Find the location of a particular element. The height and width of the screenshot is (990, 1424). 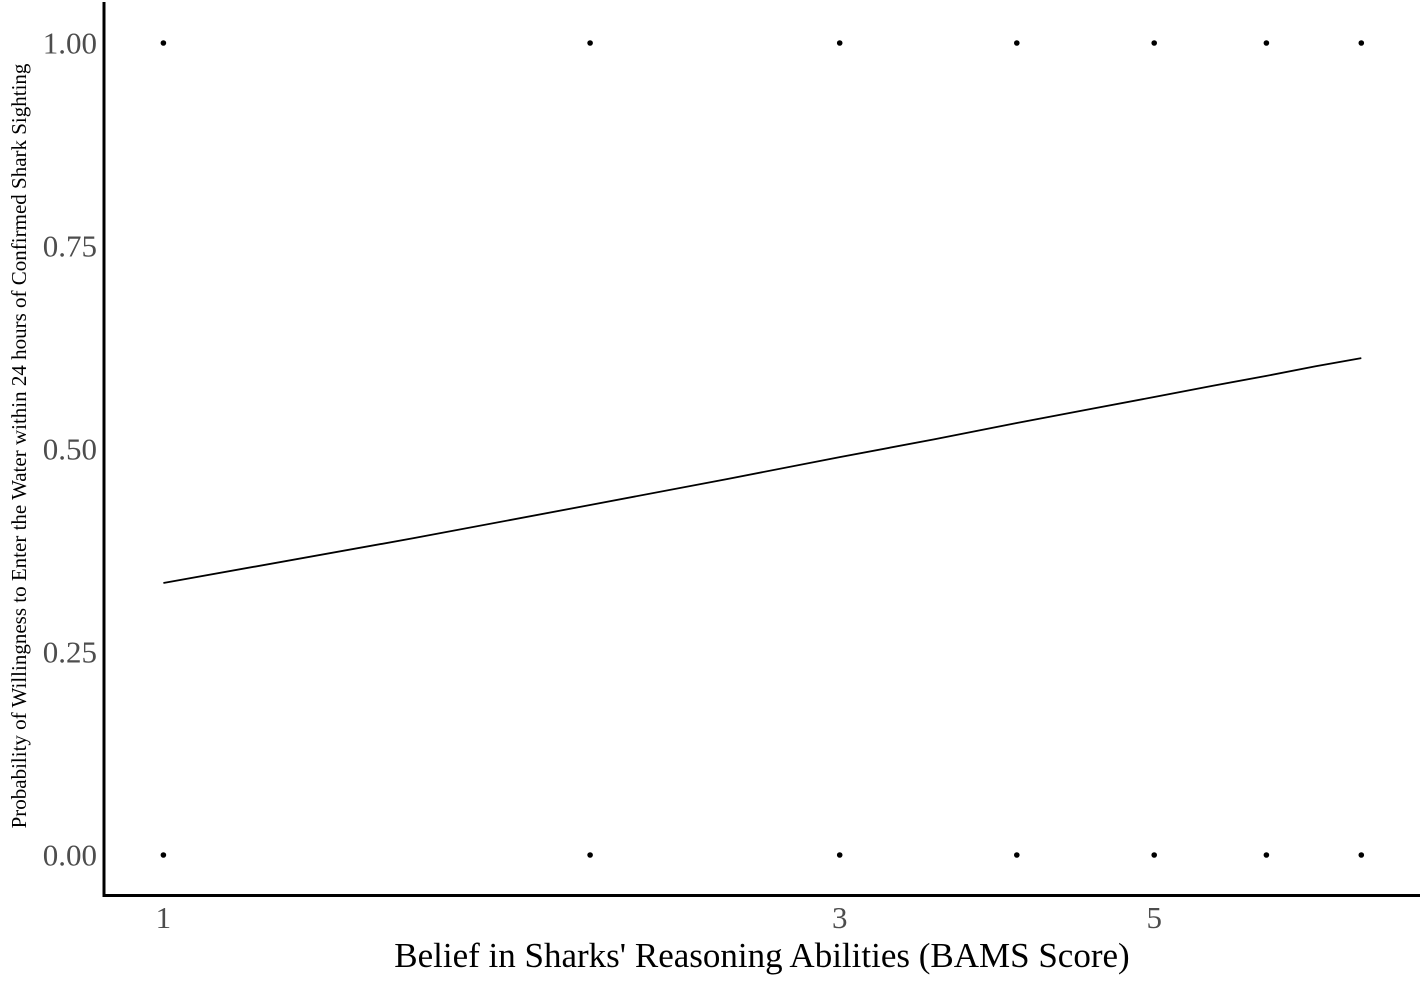

x-tick-label: 5 is located at coordinates (1154, 917).